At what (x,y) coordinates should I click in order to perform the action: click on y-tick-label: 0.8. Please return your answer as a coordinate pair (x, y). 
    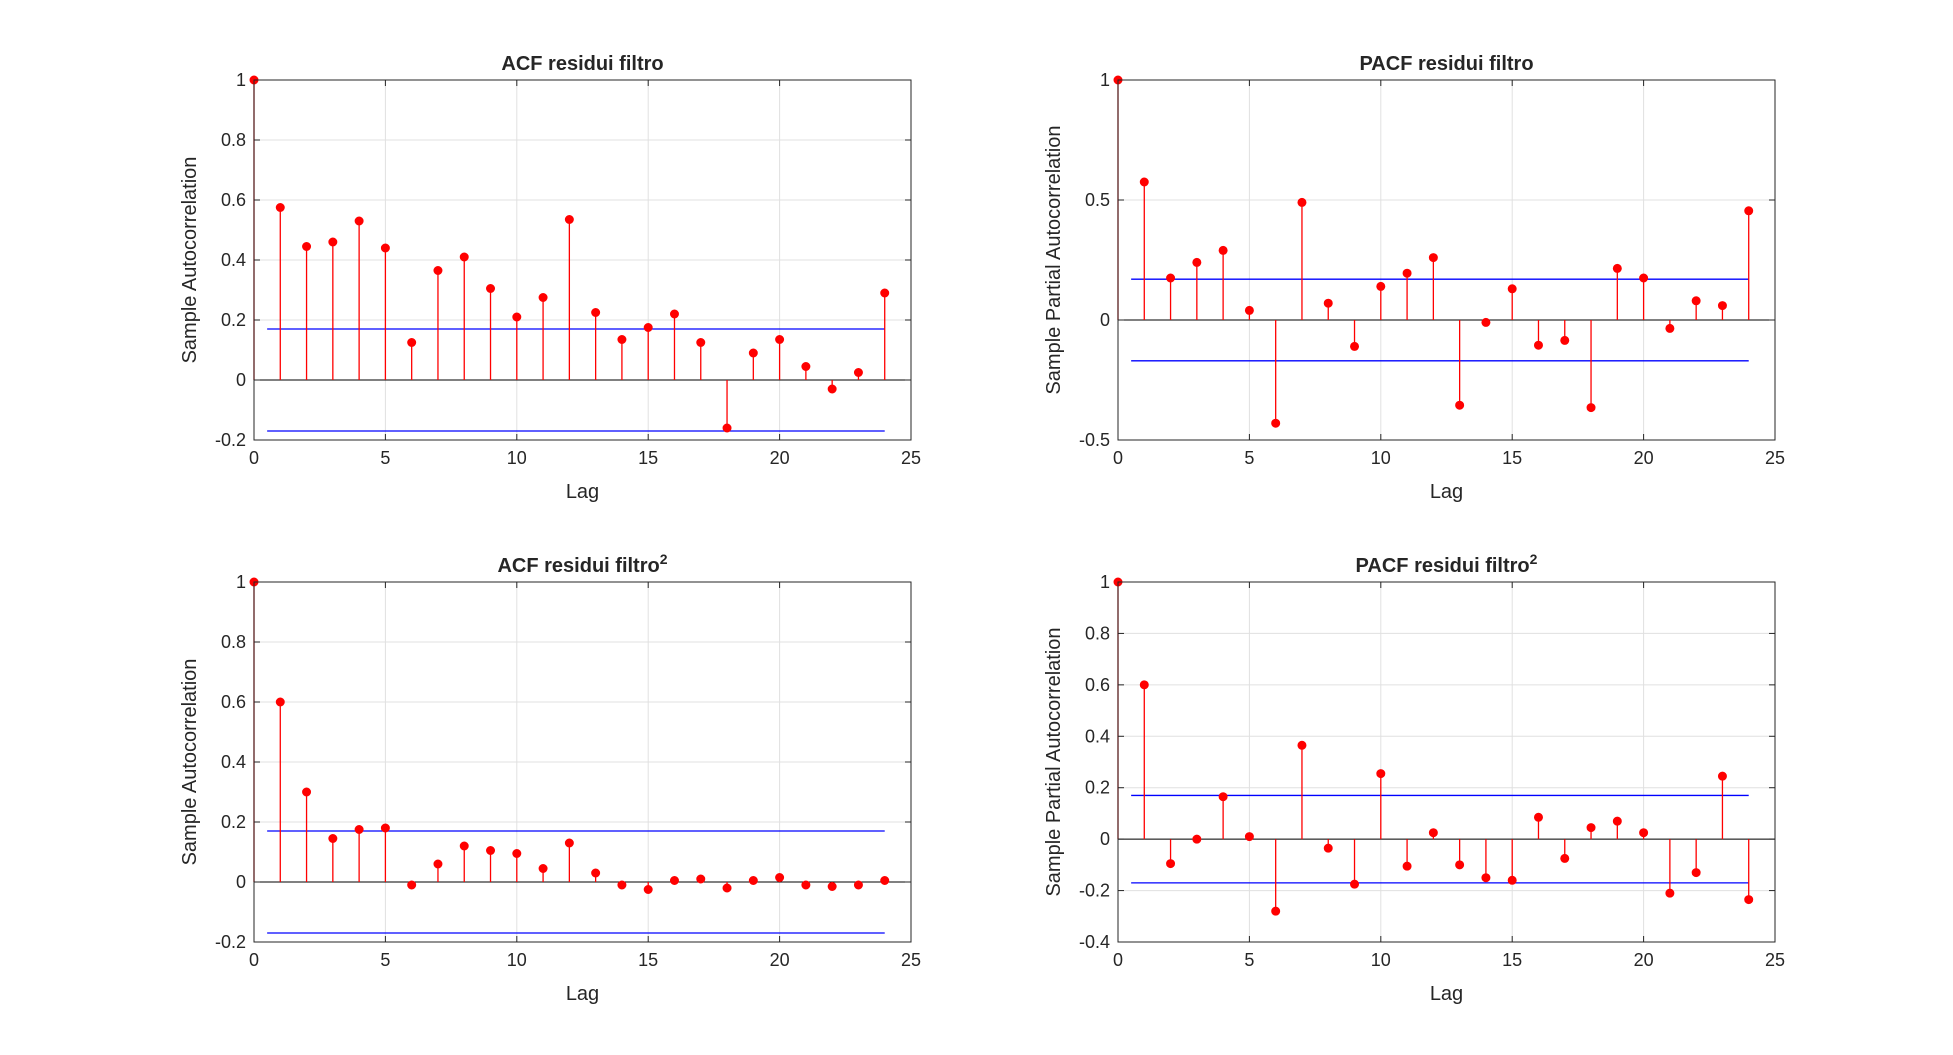
    Looking at the image, I should click on (1097, 633).